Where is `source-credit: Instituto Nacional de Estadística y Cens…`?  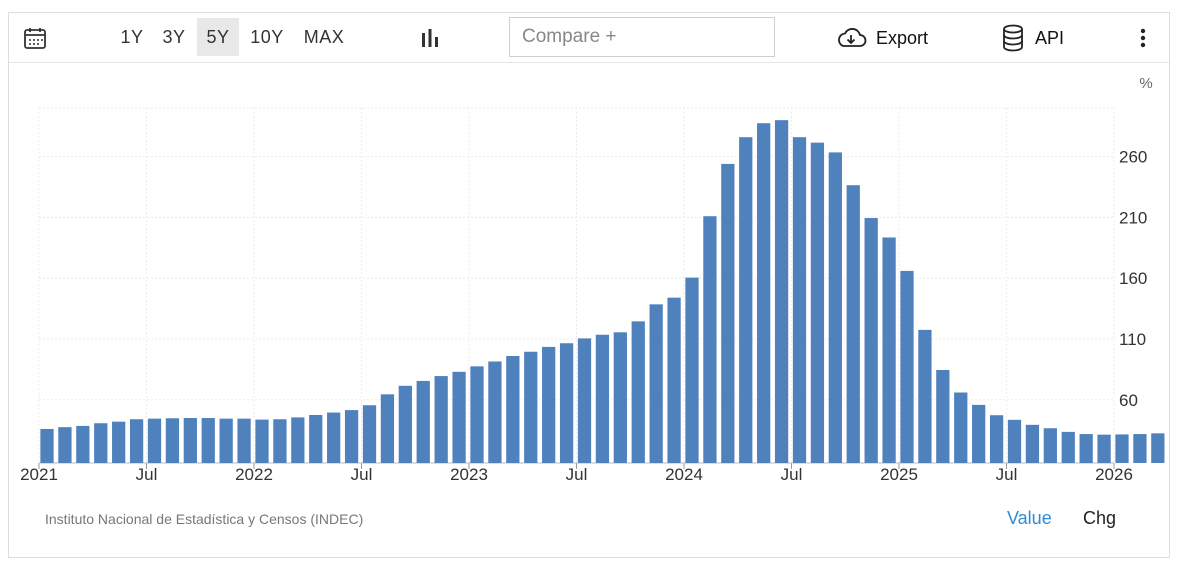 source-credit: Instituto Nacional de Estadística y Cens… is located at coordinates (204, 519).